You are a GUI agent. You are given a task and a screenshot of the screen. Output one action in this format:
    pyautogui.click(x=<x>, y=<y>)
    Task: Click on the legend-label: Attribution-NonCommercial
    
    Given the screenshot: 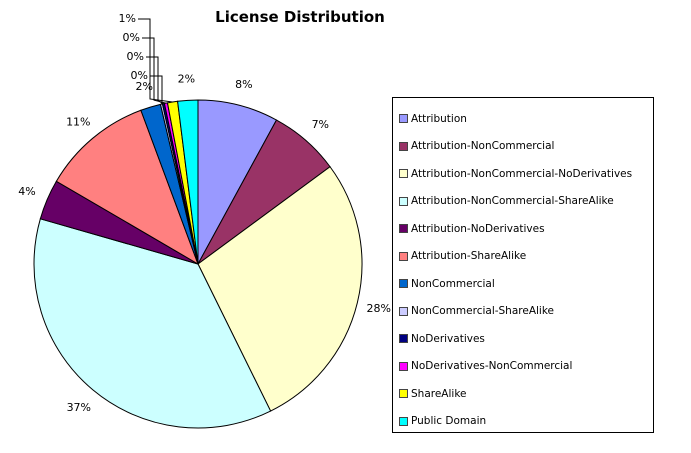 What is the action you would take?
    pyautogui.click(x=483, y=146)
    